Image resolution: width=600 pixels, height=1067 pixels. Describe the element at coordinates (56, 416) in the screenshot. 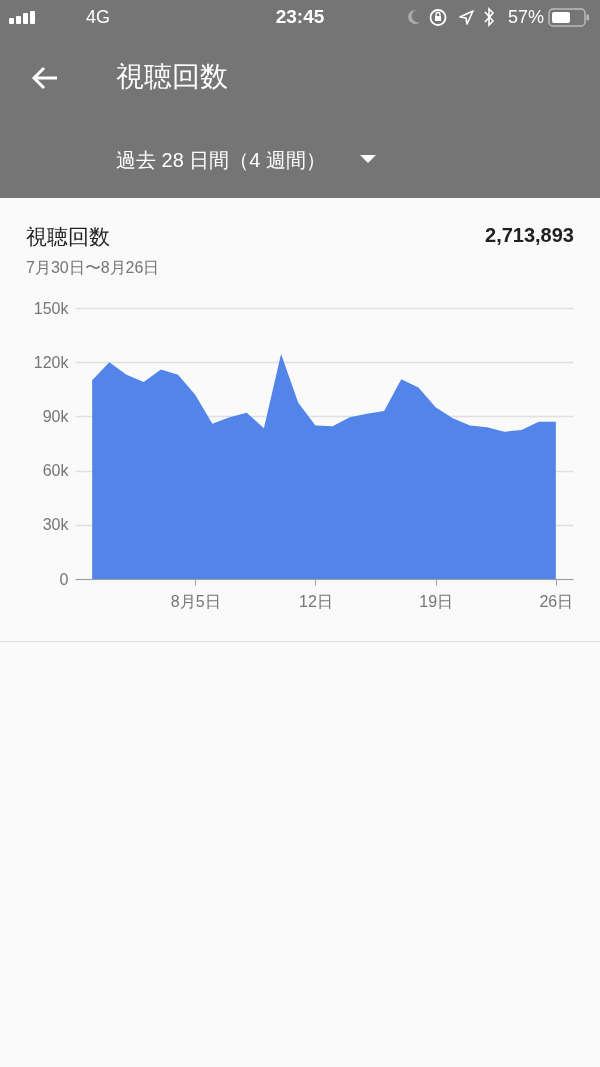

I see `y-tick-label: 90k` at that location.